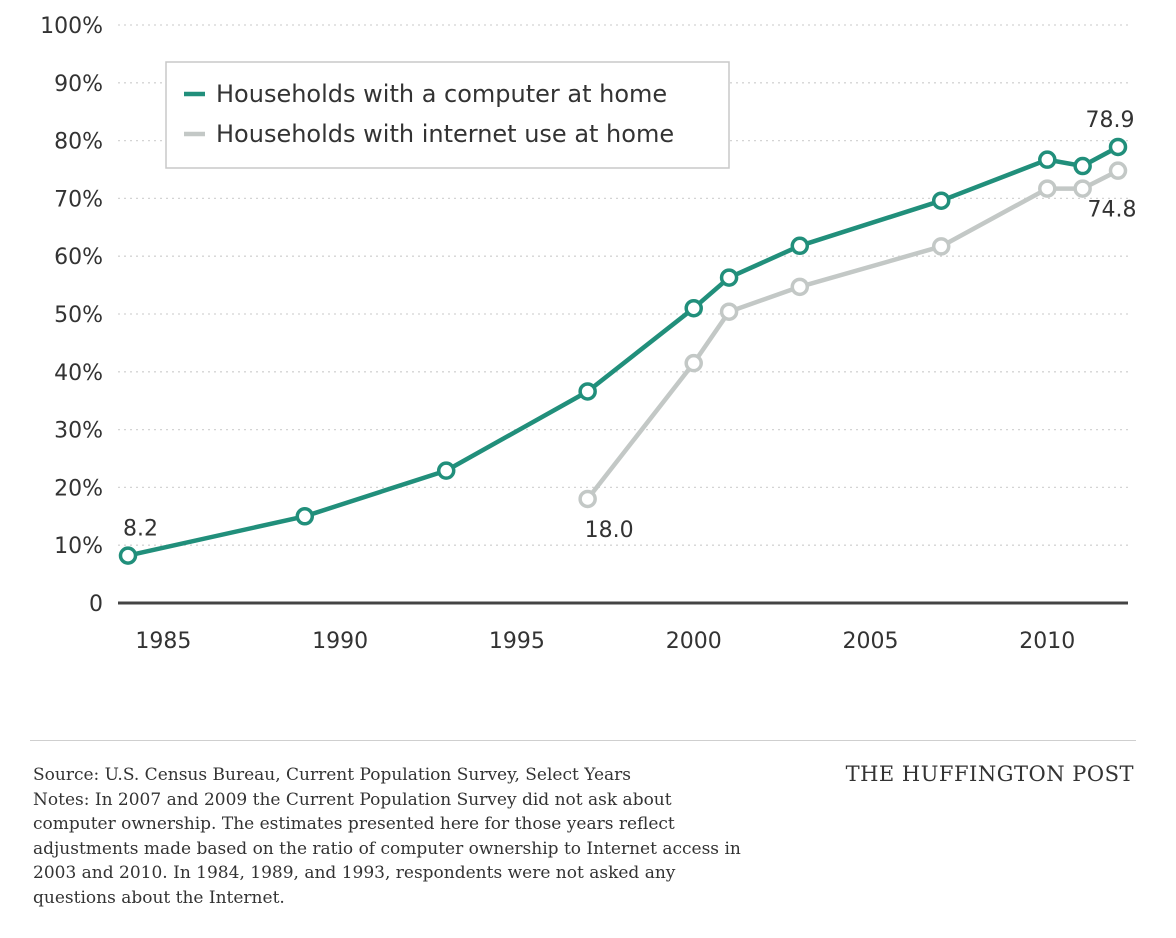 The image size is (1176, 938). Describe the element at coordinates (78, 488) in the screenshot. I see `y-tick-label: 20%` at that location.